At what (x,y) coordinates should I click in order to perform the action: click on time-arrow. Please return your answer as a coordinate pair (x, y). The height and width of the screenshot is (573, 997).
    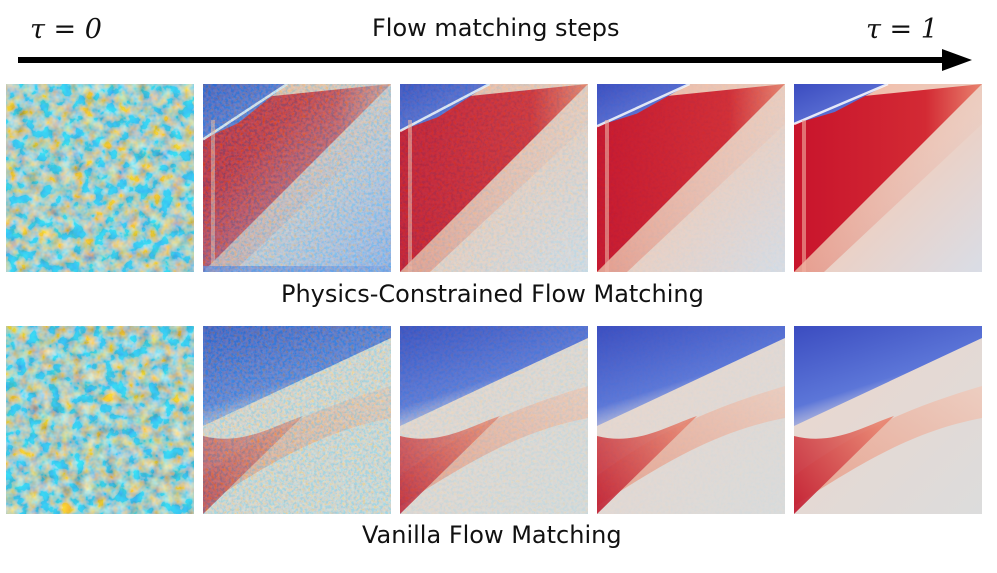
    Looking at the image, I should click on (495, 60).